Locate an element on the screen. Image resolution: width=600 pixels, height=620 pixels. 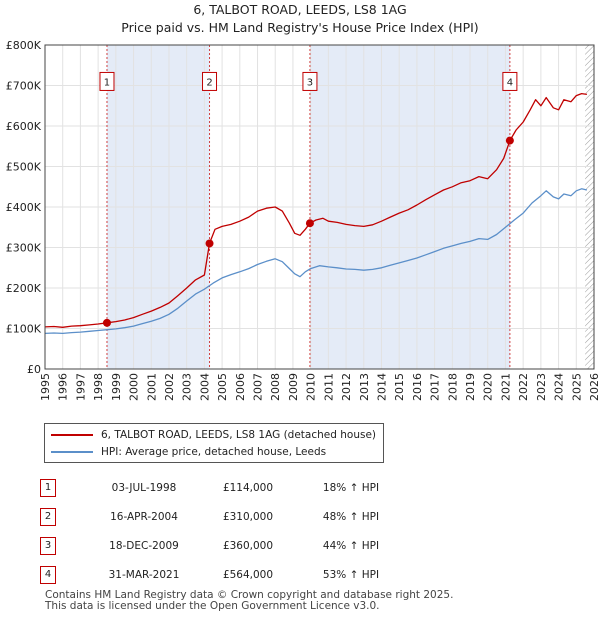
legend-swatch-hpi is located at coordinates (72, 452).